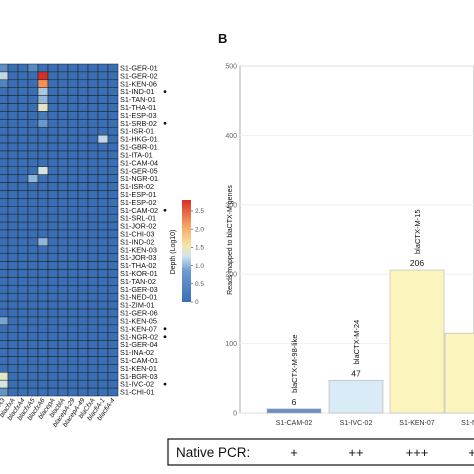  What do you see at coordinates (139, 68) in the screenshot?
I see `heatmap-row-label: S1-GER-01` at bounding box center [139, 68].